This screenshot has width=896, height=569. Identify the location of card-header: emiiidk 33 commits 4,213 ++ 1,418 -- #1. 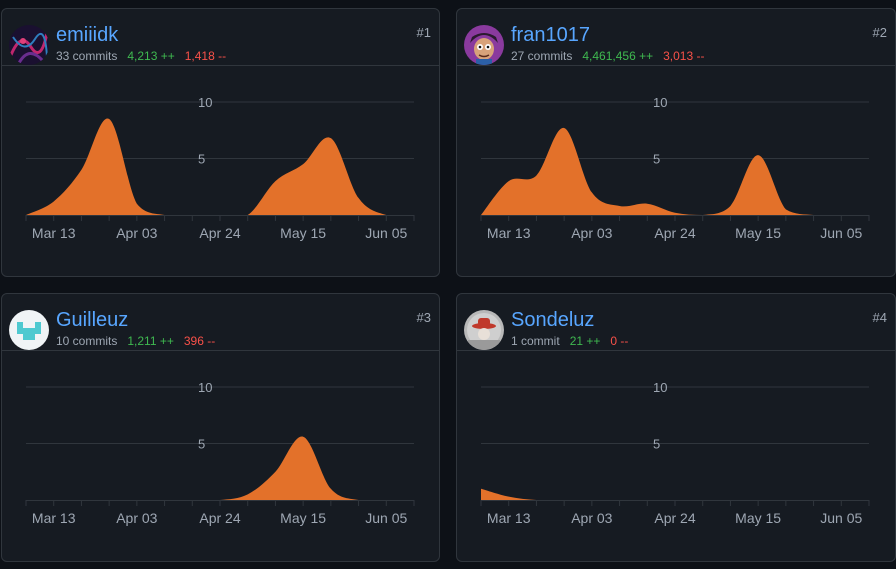
(220, 37).